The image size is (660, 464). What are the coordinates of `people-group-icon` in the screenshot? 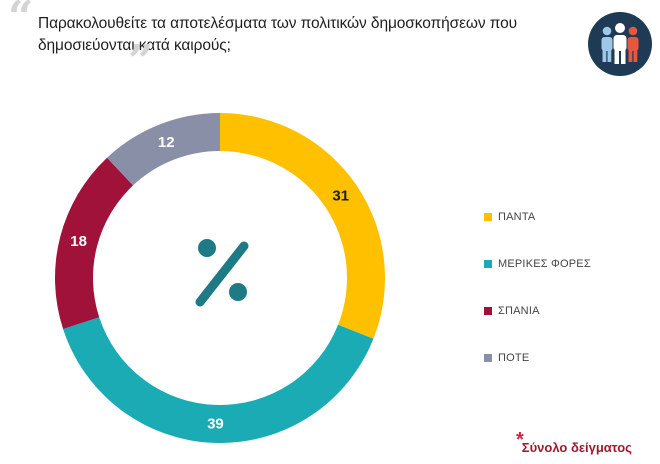 It's located at (620, 44).